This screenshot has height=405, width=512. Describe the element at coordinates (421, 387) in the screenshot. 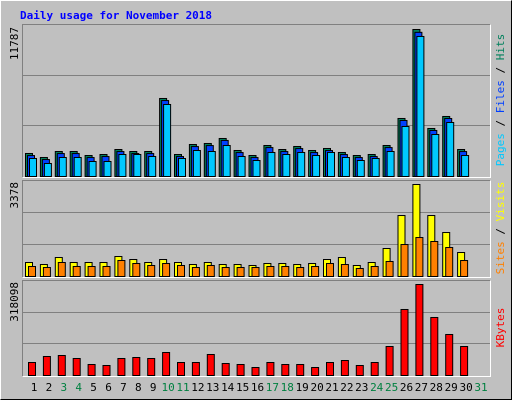

I see `x-tick-label: 27` at that location.